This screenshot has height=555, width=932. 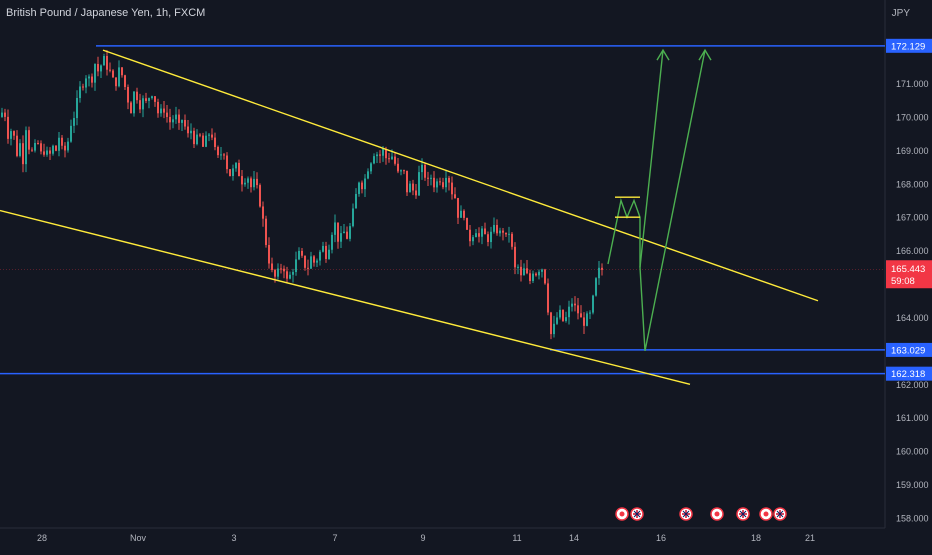 What do you see at coordinates (912, 218) in the screenshot?
I see `y-tick-label: 167.000` at bounding box center [912, 218].